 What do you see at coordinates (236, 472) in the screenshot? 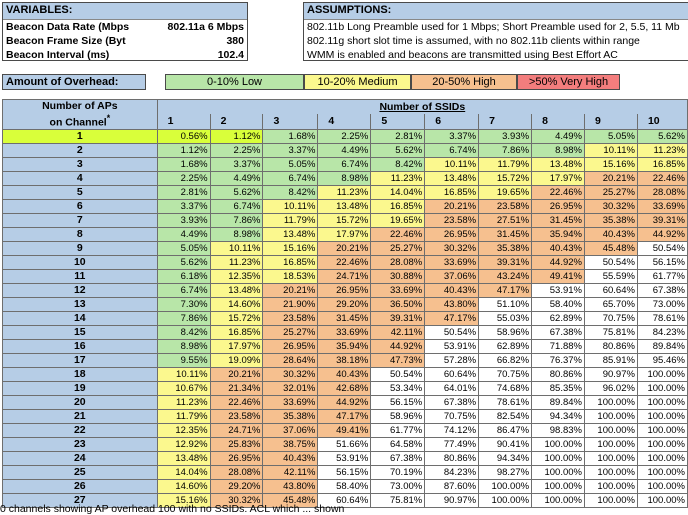
I see `overhead-cell: 28.08%` at bounding box center [236, 472].